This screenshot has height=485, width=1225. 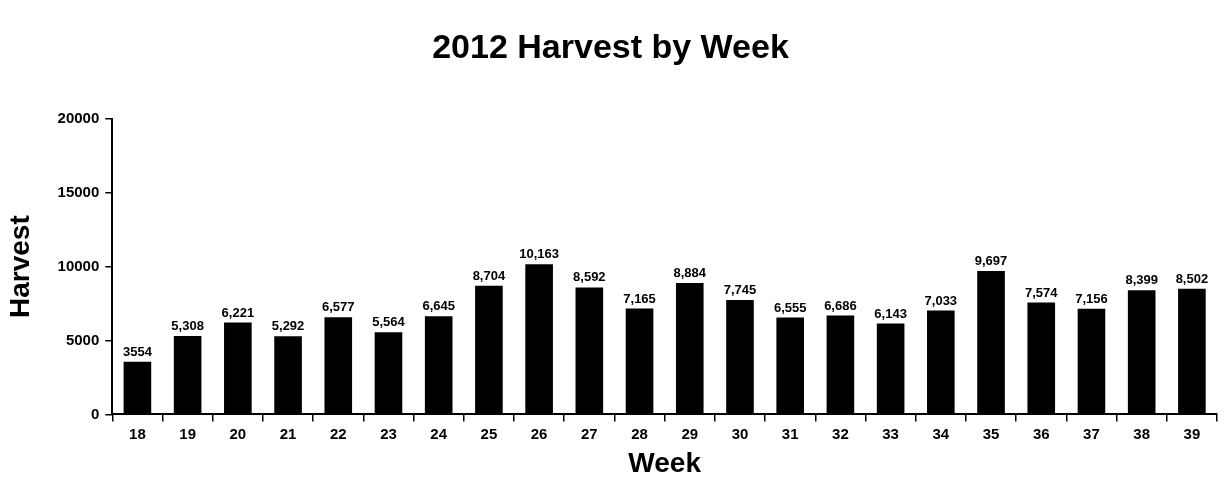 What do you see at coordinates (95, 413) in the screenshot?
I see `y-tick-label: 0` at bounding box center [95, 413].